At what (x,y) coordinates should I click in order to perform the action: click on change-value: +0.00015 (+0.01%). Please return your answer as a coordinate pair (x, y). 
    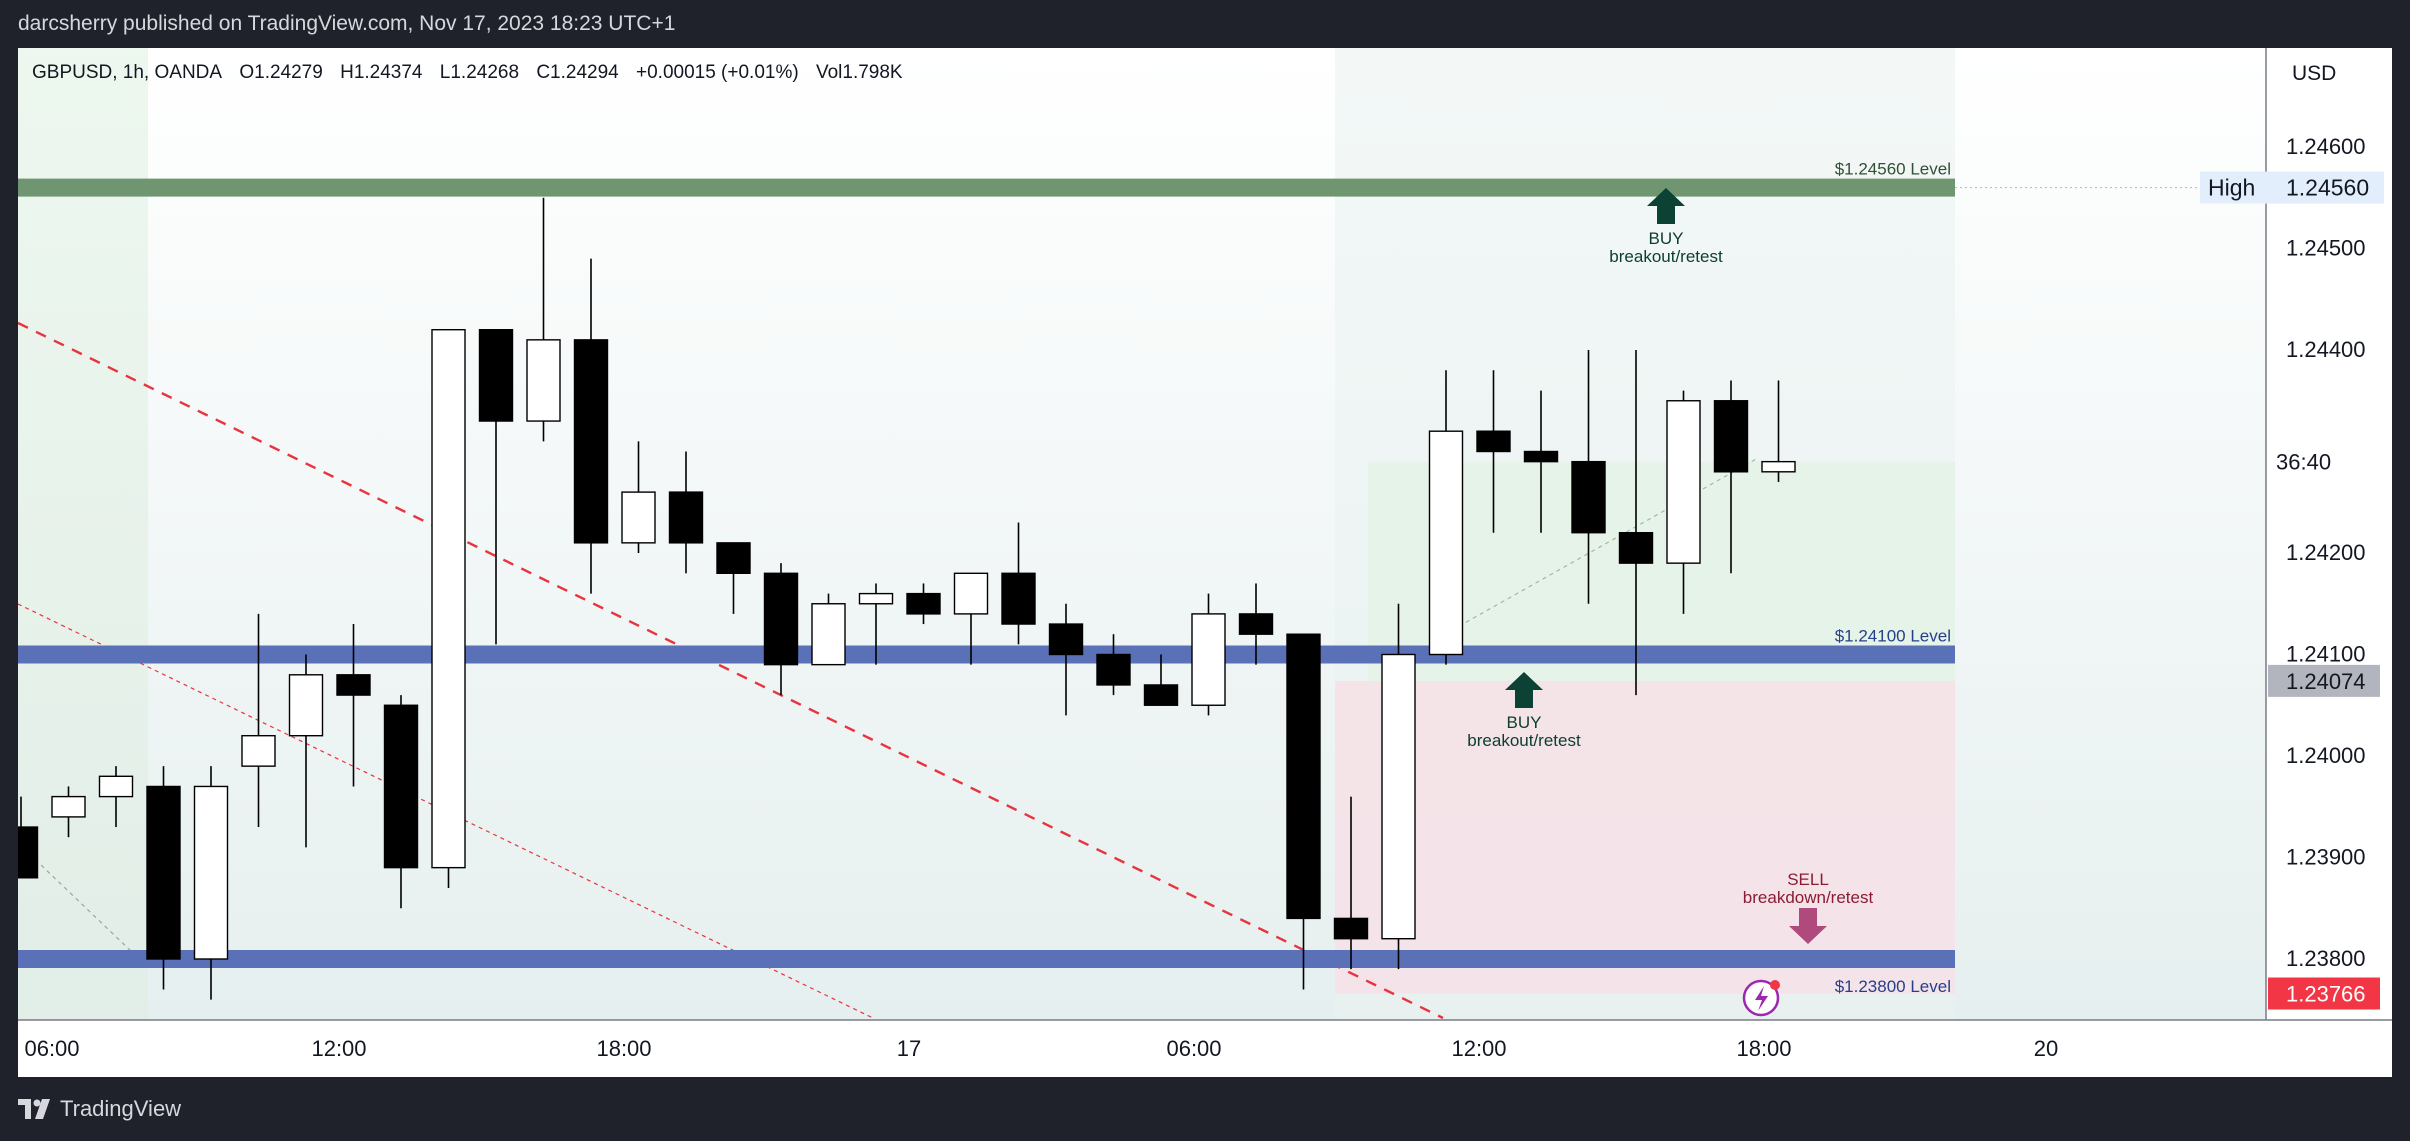
    Looking at the image, I should click on (717, 72).